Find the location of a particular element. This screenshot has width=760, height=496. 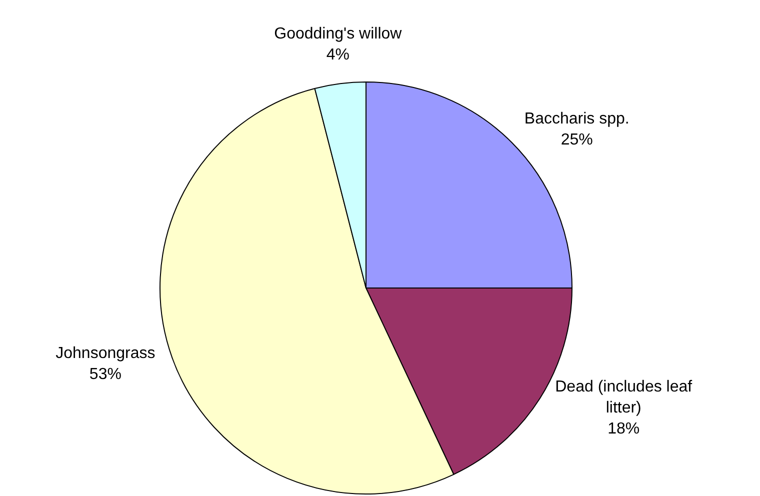

slice-label: Johnsongrass is located at coordinates (106, 353).